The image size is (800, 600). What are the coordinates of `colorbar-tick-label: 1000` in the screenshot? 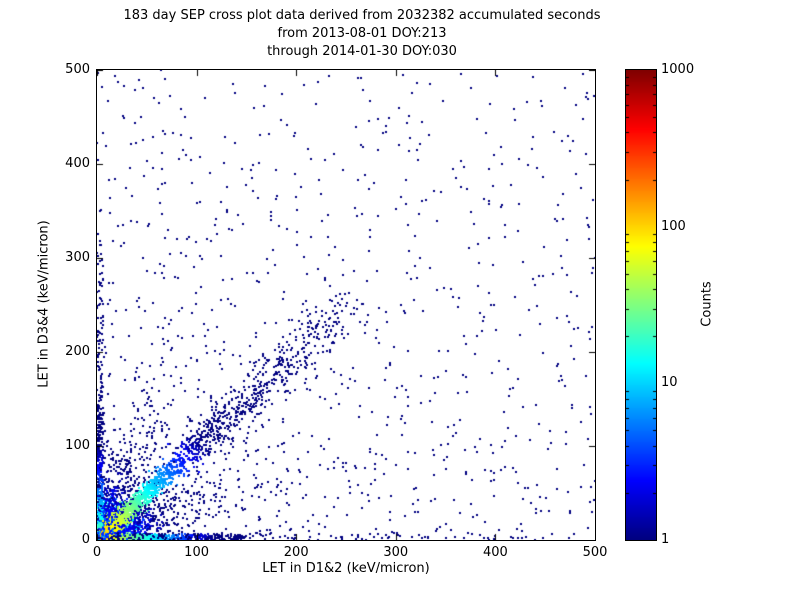 It's located at (678, 69).